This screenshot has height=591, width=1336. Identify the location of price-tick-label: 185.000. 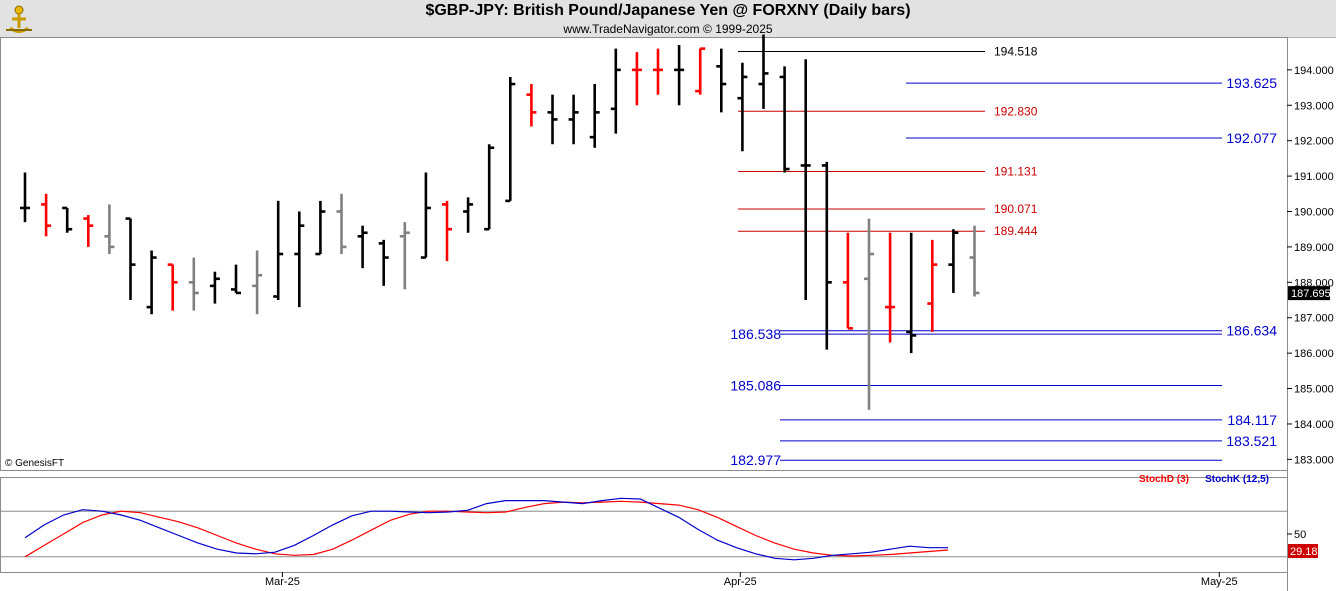
(1314, 390).